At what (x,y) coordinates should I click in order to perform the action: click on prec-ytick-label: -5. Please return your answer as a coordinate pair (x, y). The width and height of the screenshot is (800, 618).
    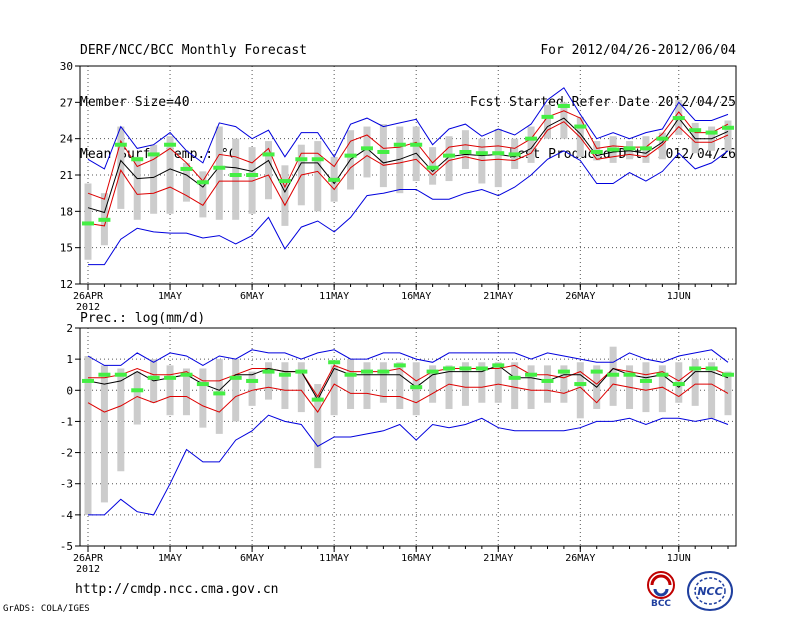
    Looking at the image, I should click on (66, 546).